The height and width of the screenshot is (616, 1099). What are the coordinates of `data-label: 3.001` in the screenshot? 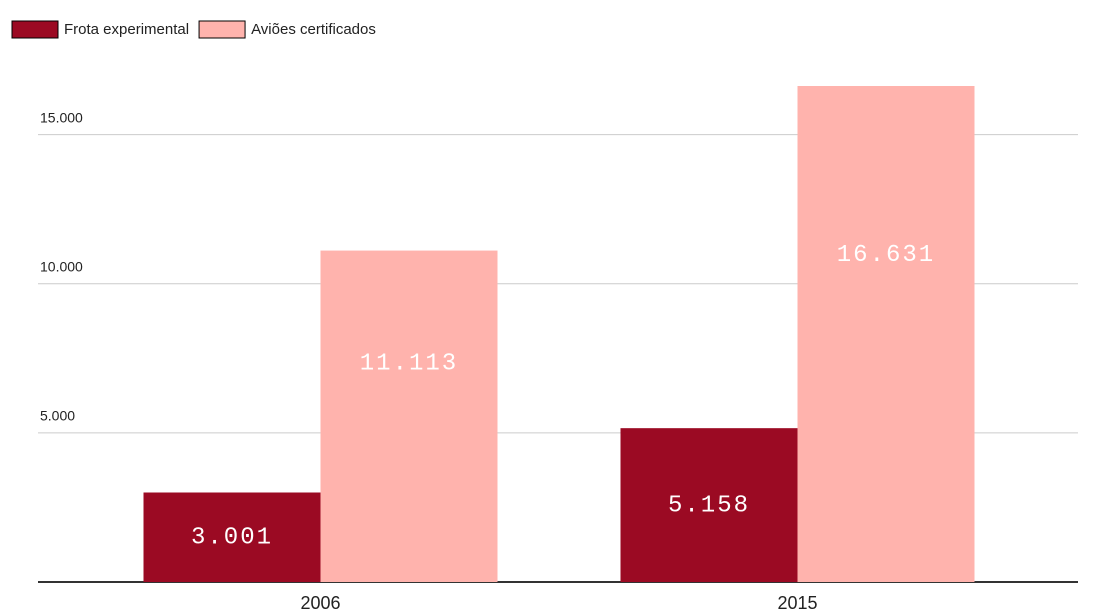 It's located at (232, 538).